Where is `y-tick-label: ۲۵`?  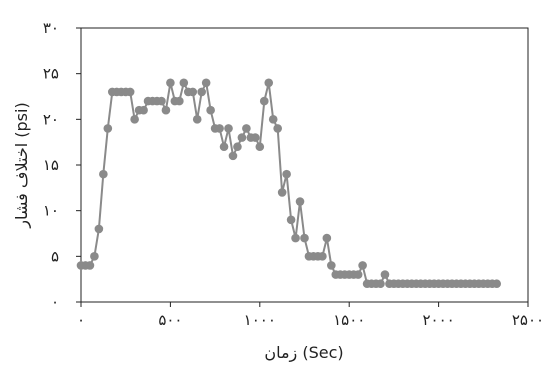
y-tick-label: ۲۵ is located at coordinates (51, 74).